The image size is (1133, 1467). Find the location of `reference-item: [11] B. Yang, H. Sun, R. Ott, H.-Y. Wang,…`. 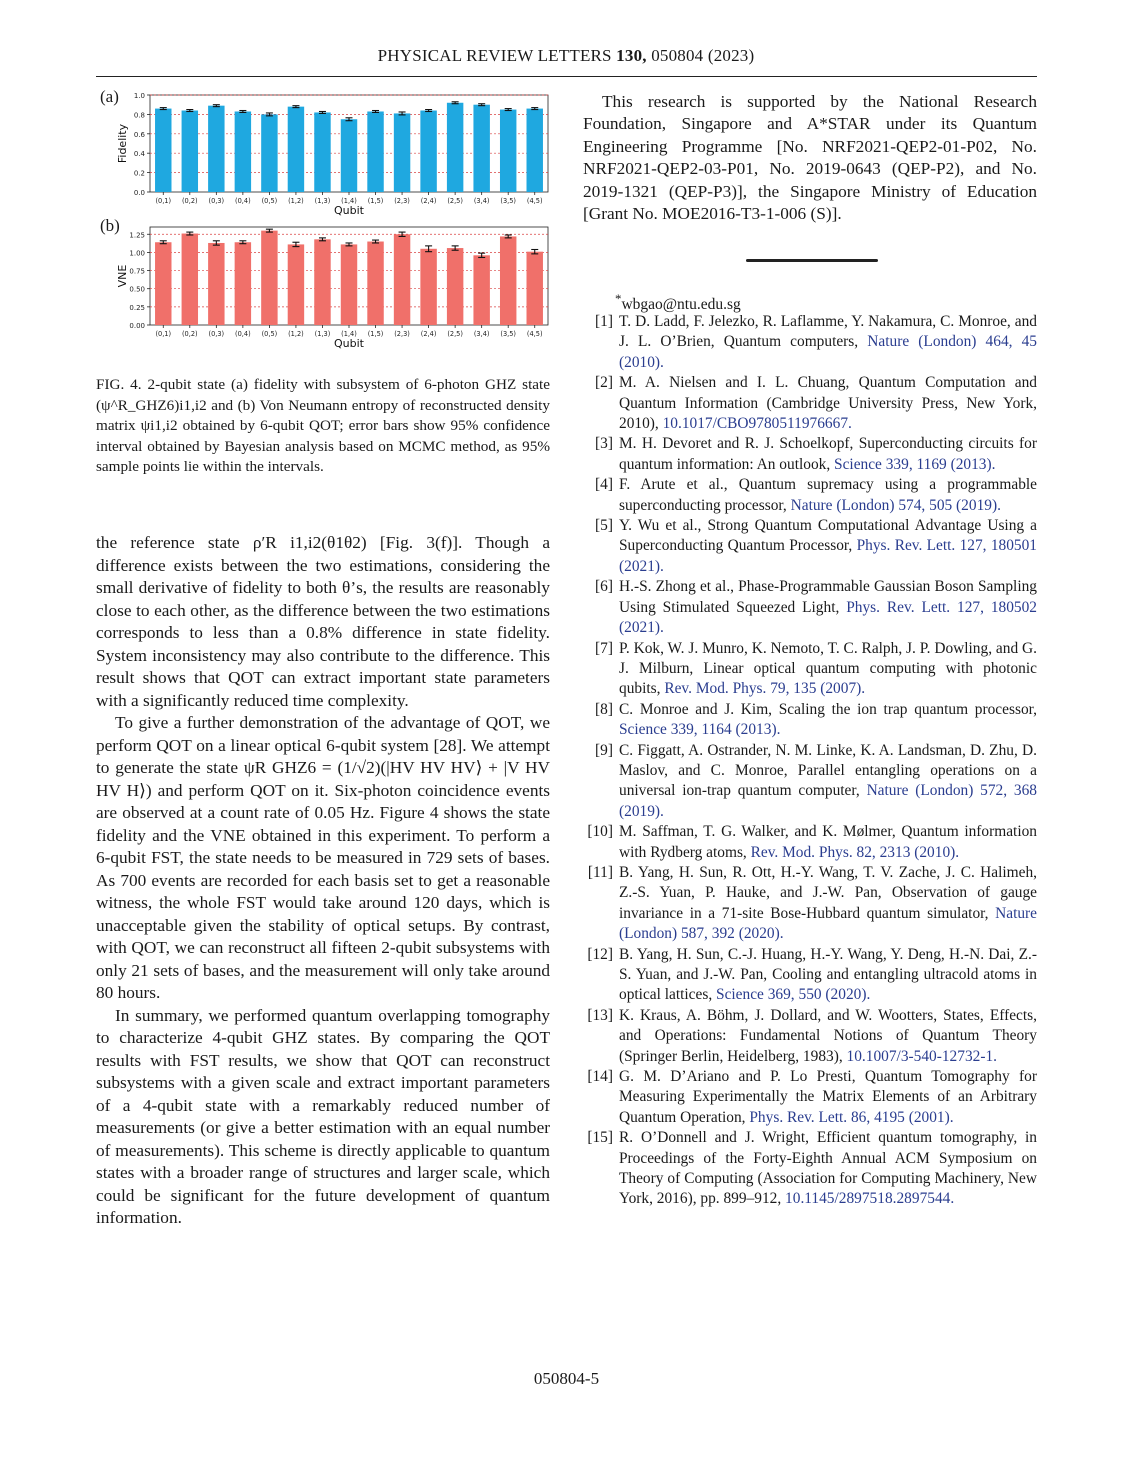

reference-item: [11] B. Yang, H. Sun, R. Ott, H.-Y. Wang,… is located at coordinates (810, 904).